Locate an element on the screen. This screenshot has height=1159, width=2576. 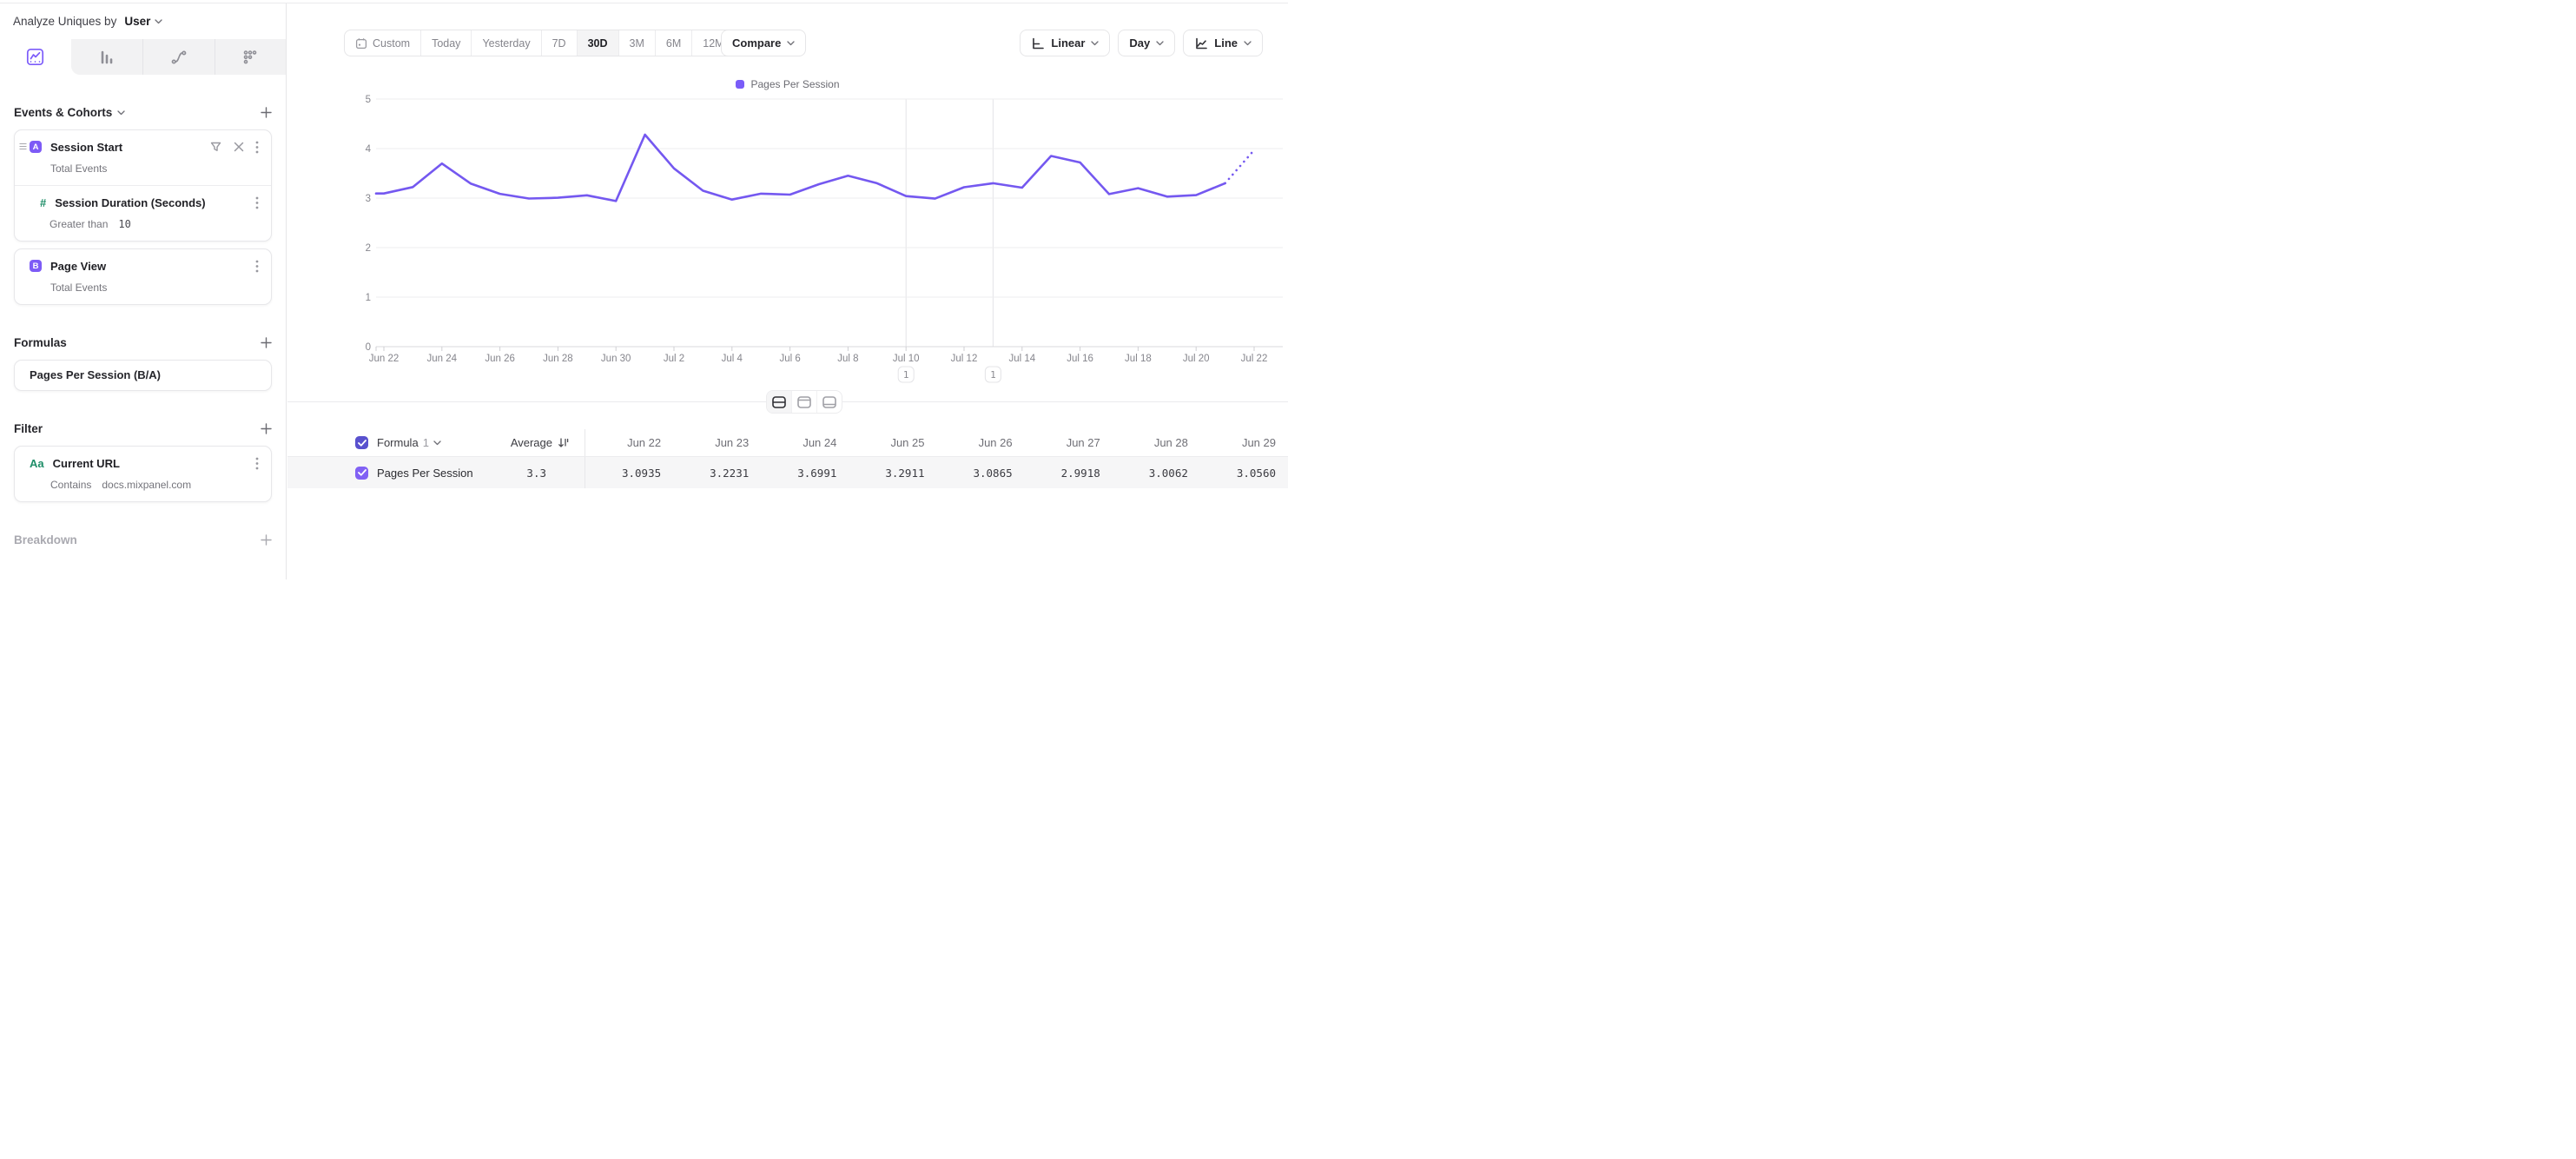
x-axis-label: Jul 14 is located at coordinates (1021, 359).